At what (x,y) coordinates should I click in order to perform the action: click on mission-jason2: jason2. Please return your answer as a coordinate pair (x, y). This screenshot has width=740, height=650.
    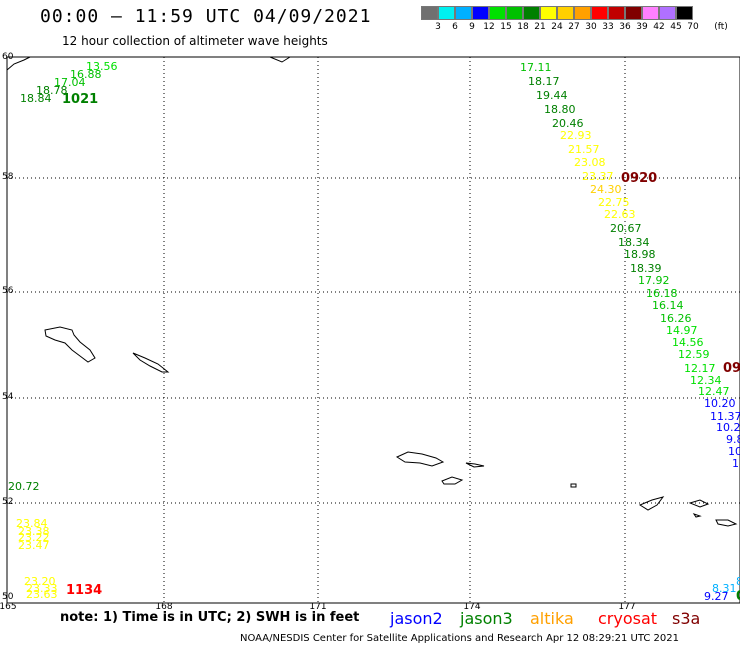
    Looking at the image, I should click on (416, 618).